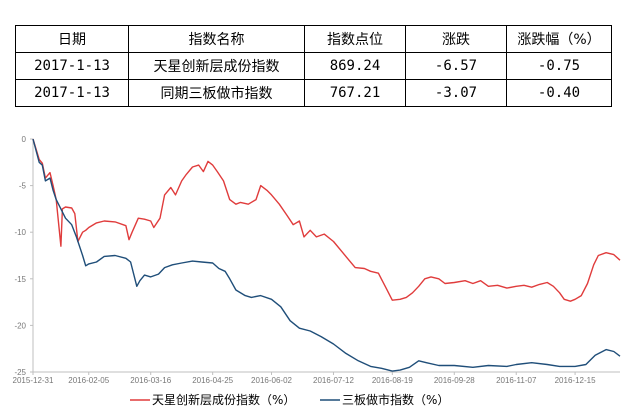 The height and width of the screenshot is (412, 633). I want to click on x-tick-label: 2015-12-31, so click(33, 380).